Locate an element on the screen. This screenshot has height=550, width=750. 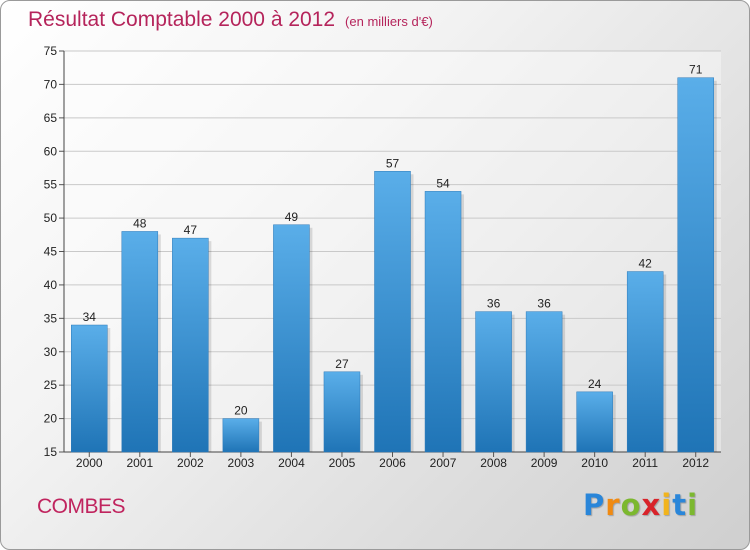
x-tick-label: 2006 is located at coordinates (392, 463).